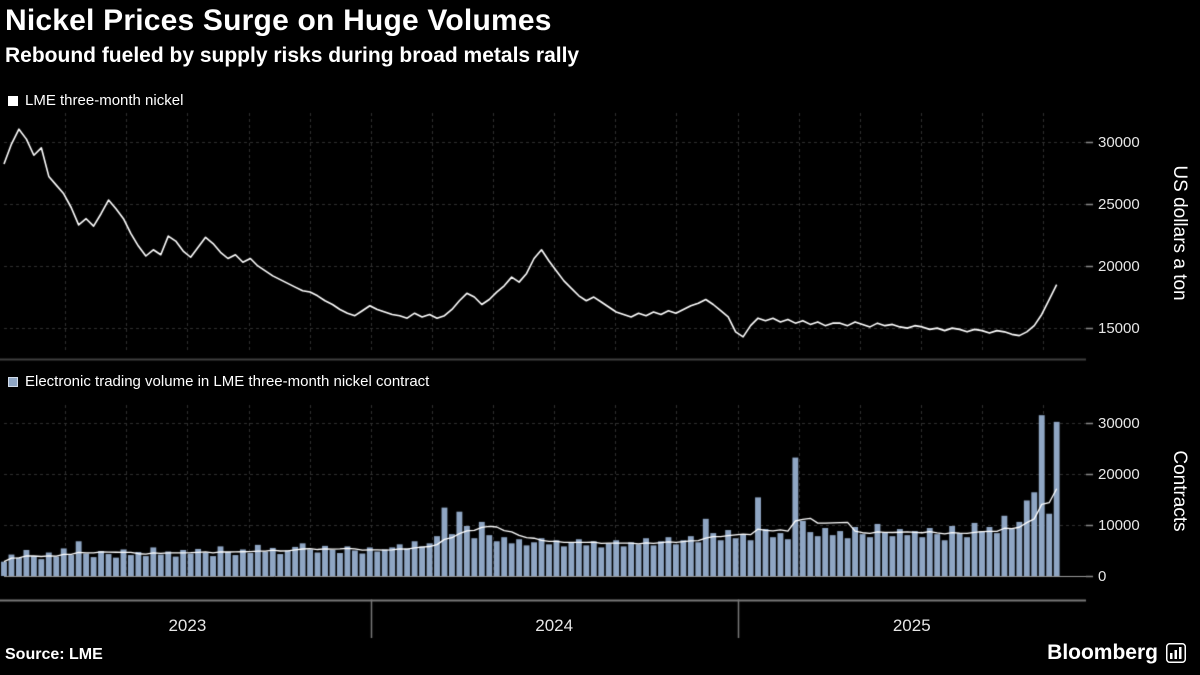  Describe the element at coordinates (104, 100) in the screenshot. I see `legend-price-label: LME three-month nickel` at that location.